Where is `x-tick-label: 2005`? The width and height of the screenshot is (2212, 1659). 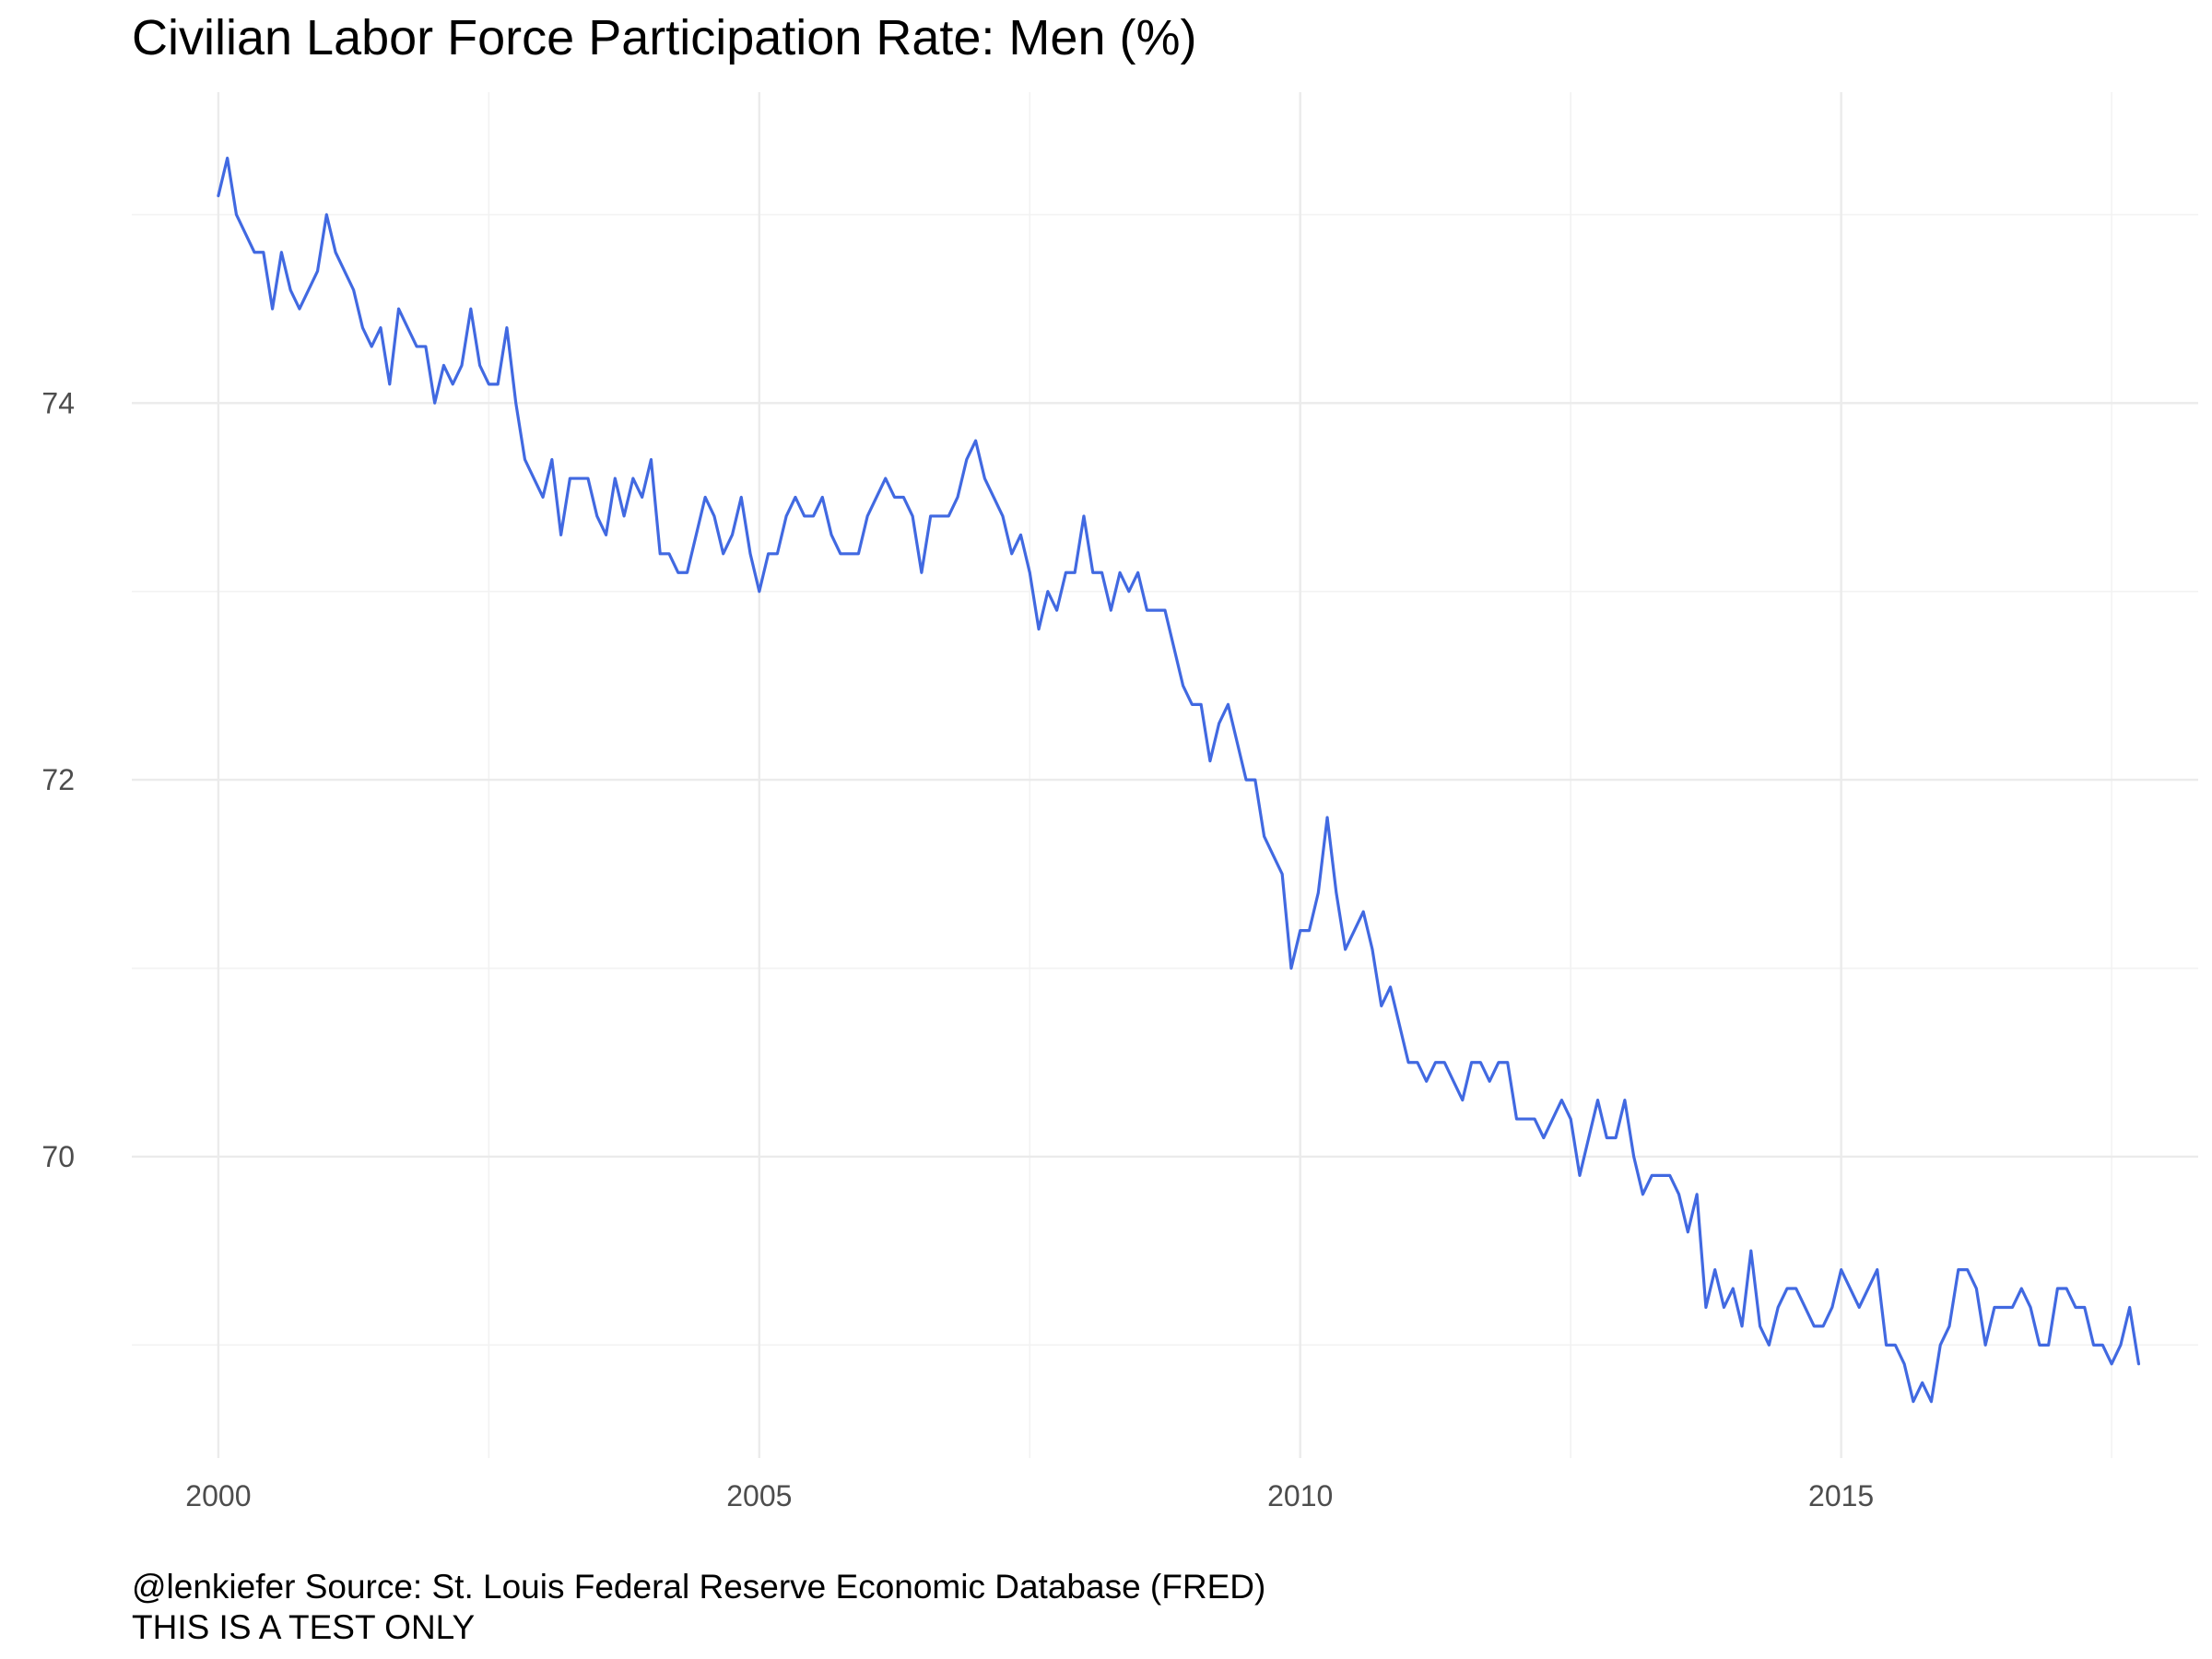 x-tick-label: 2005 is located at coordinates (759, 1495).